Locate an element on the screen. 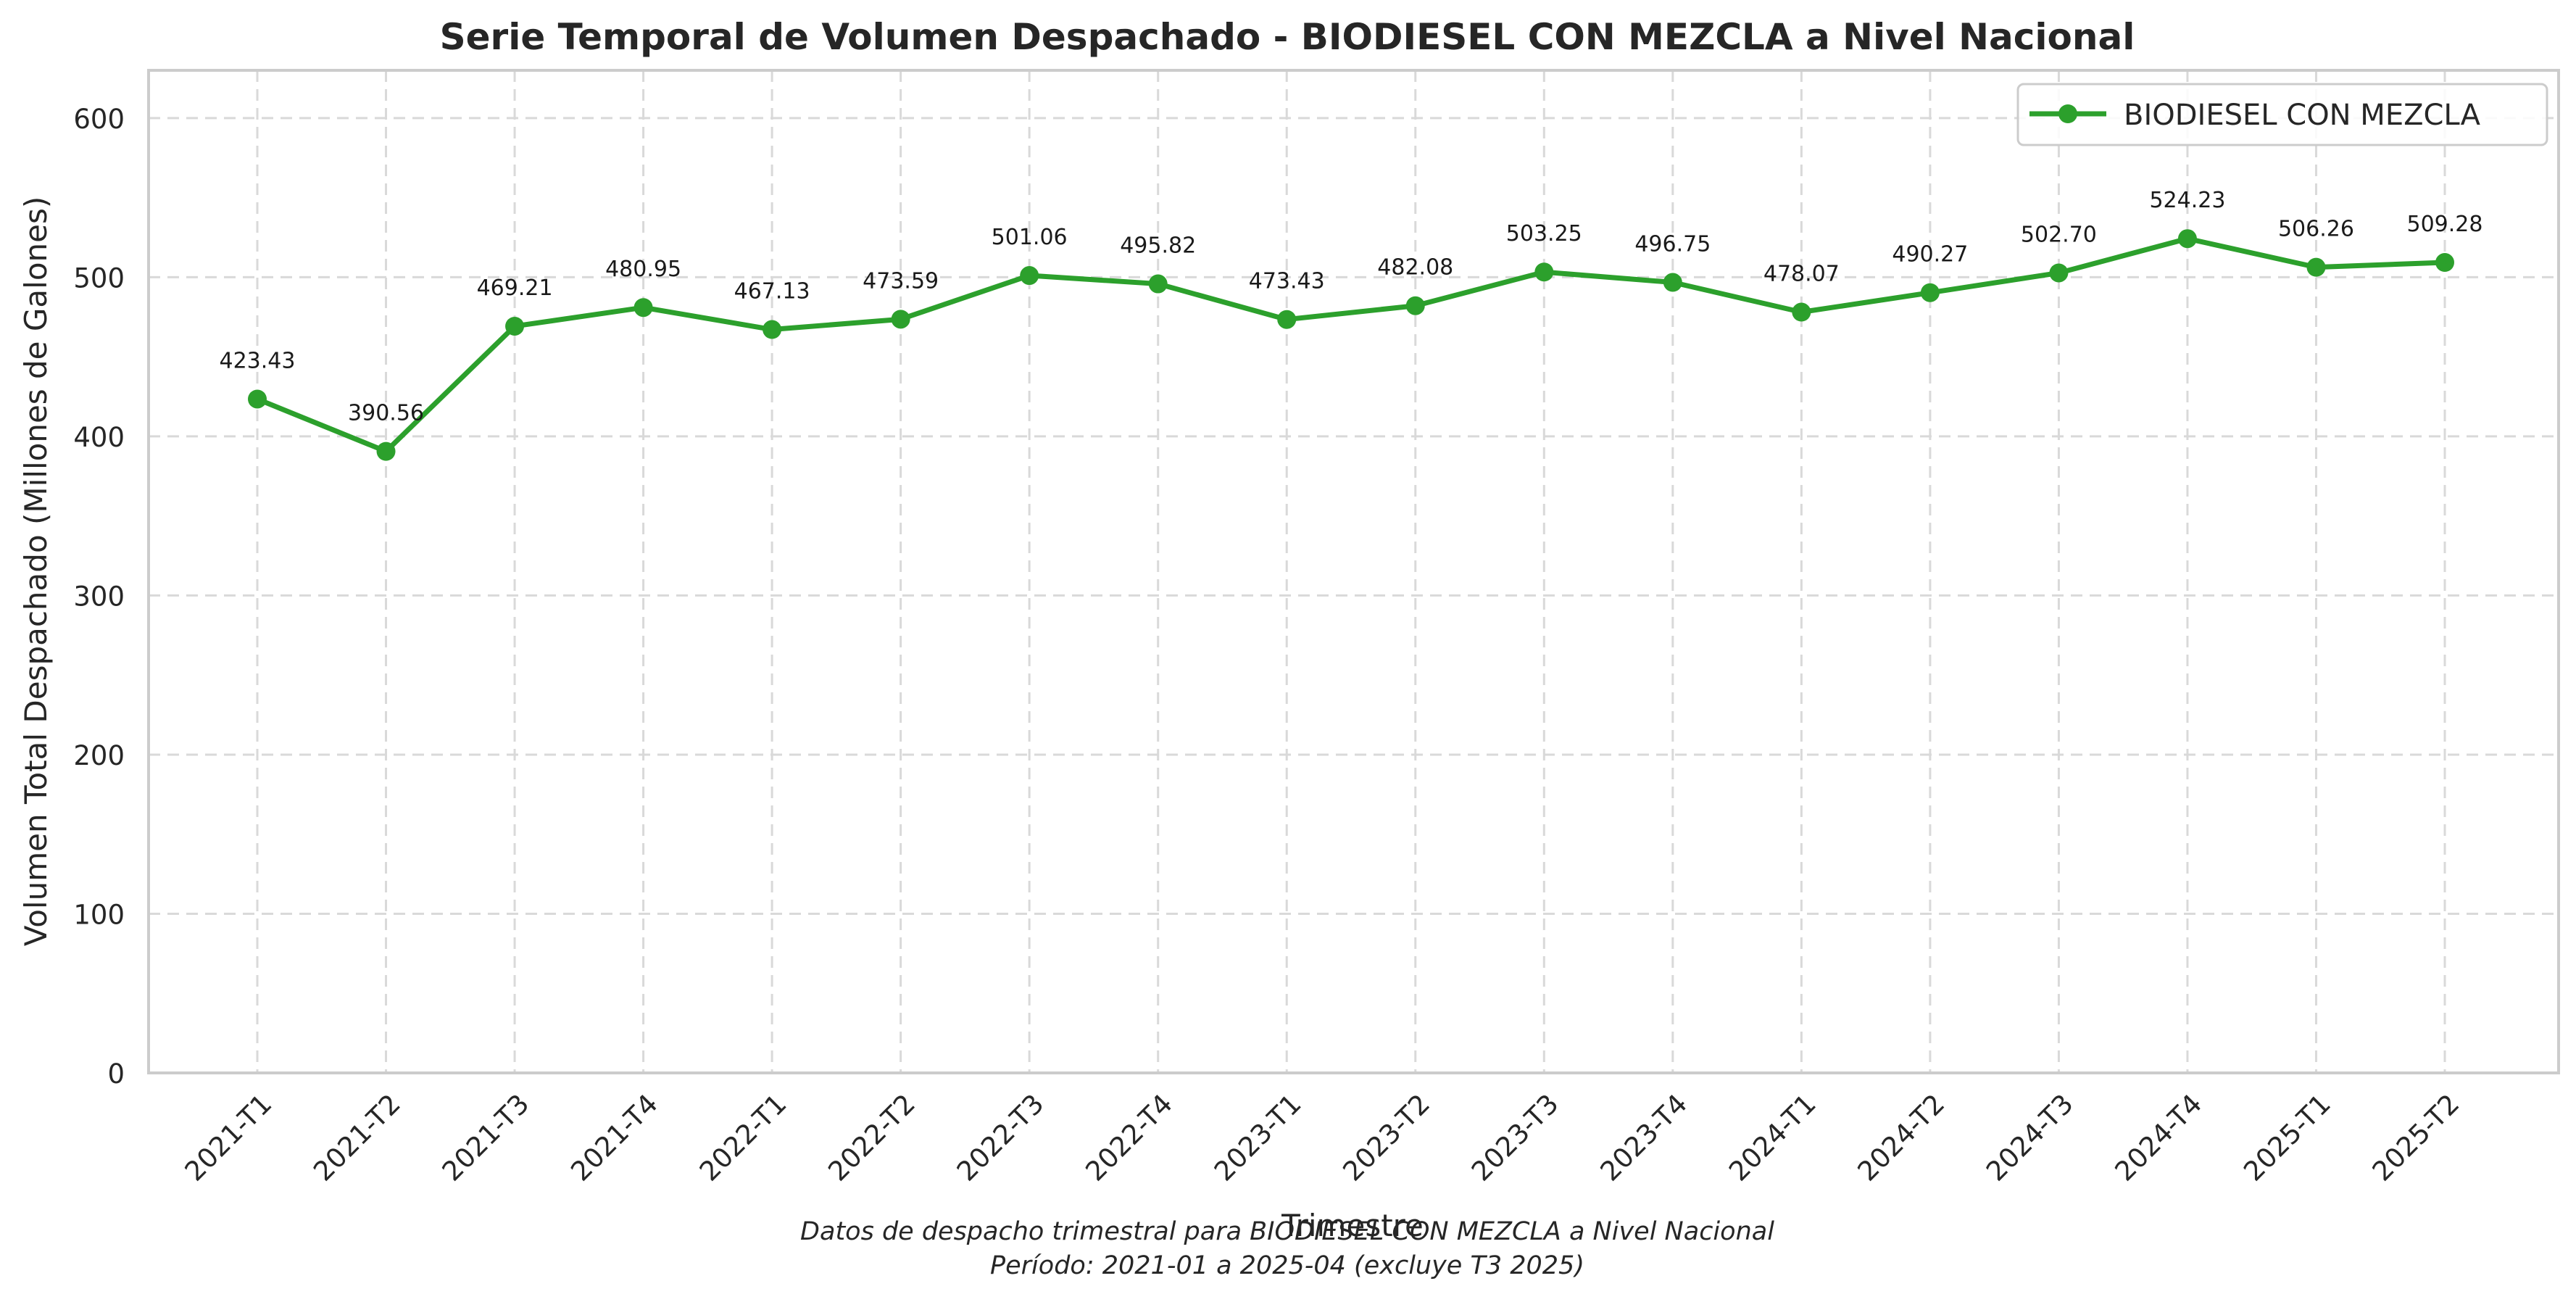 This screenshot has width=2576, height=1302. series-lines is located at coordinates (1351, 345).